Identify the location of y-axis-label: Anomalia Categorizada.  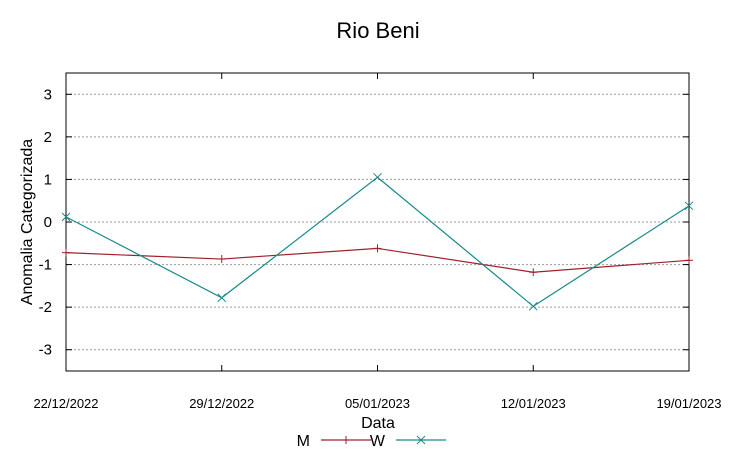
(27, 222).